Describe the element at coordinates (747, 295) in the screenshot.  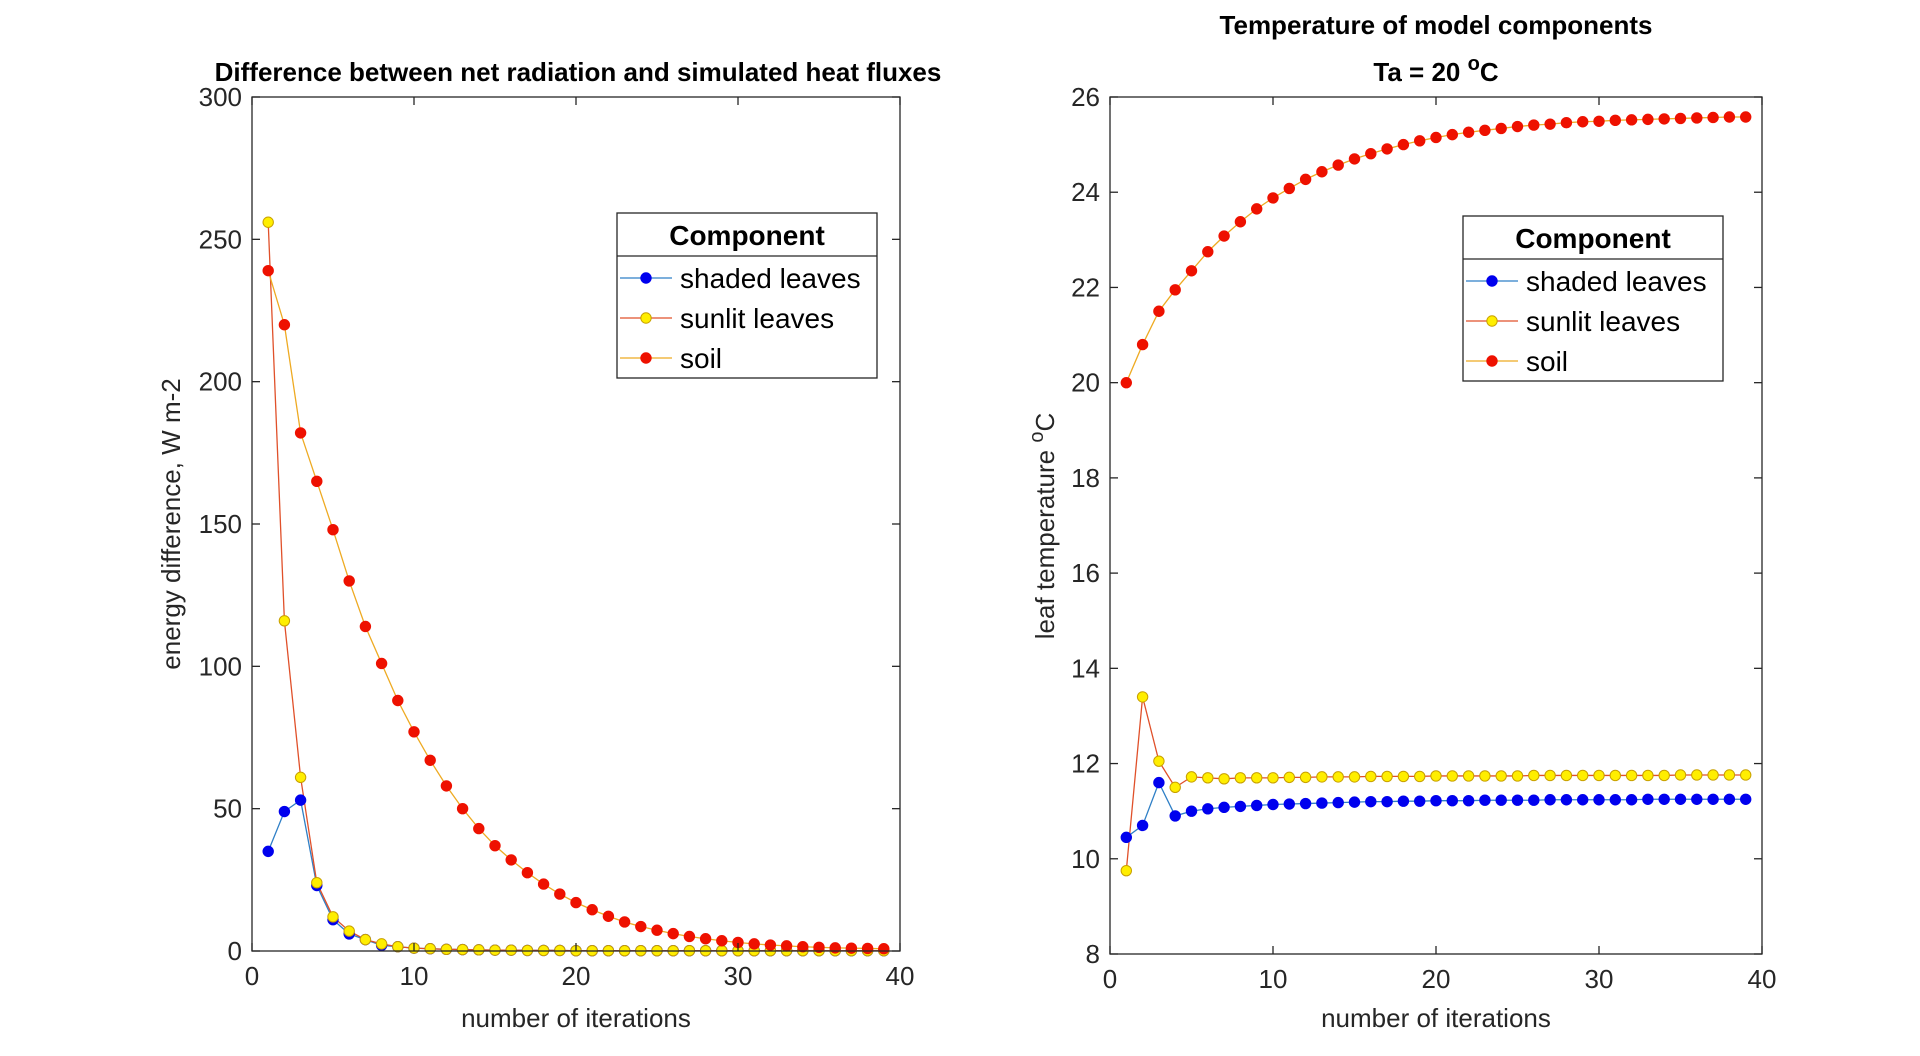
I see `chart-left-legend: Component shaded leaves sunlit leaves soil` at that location.